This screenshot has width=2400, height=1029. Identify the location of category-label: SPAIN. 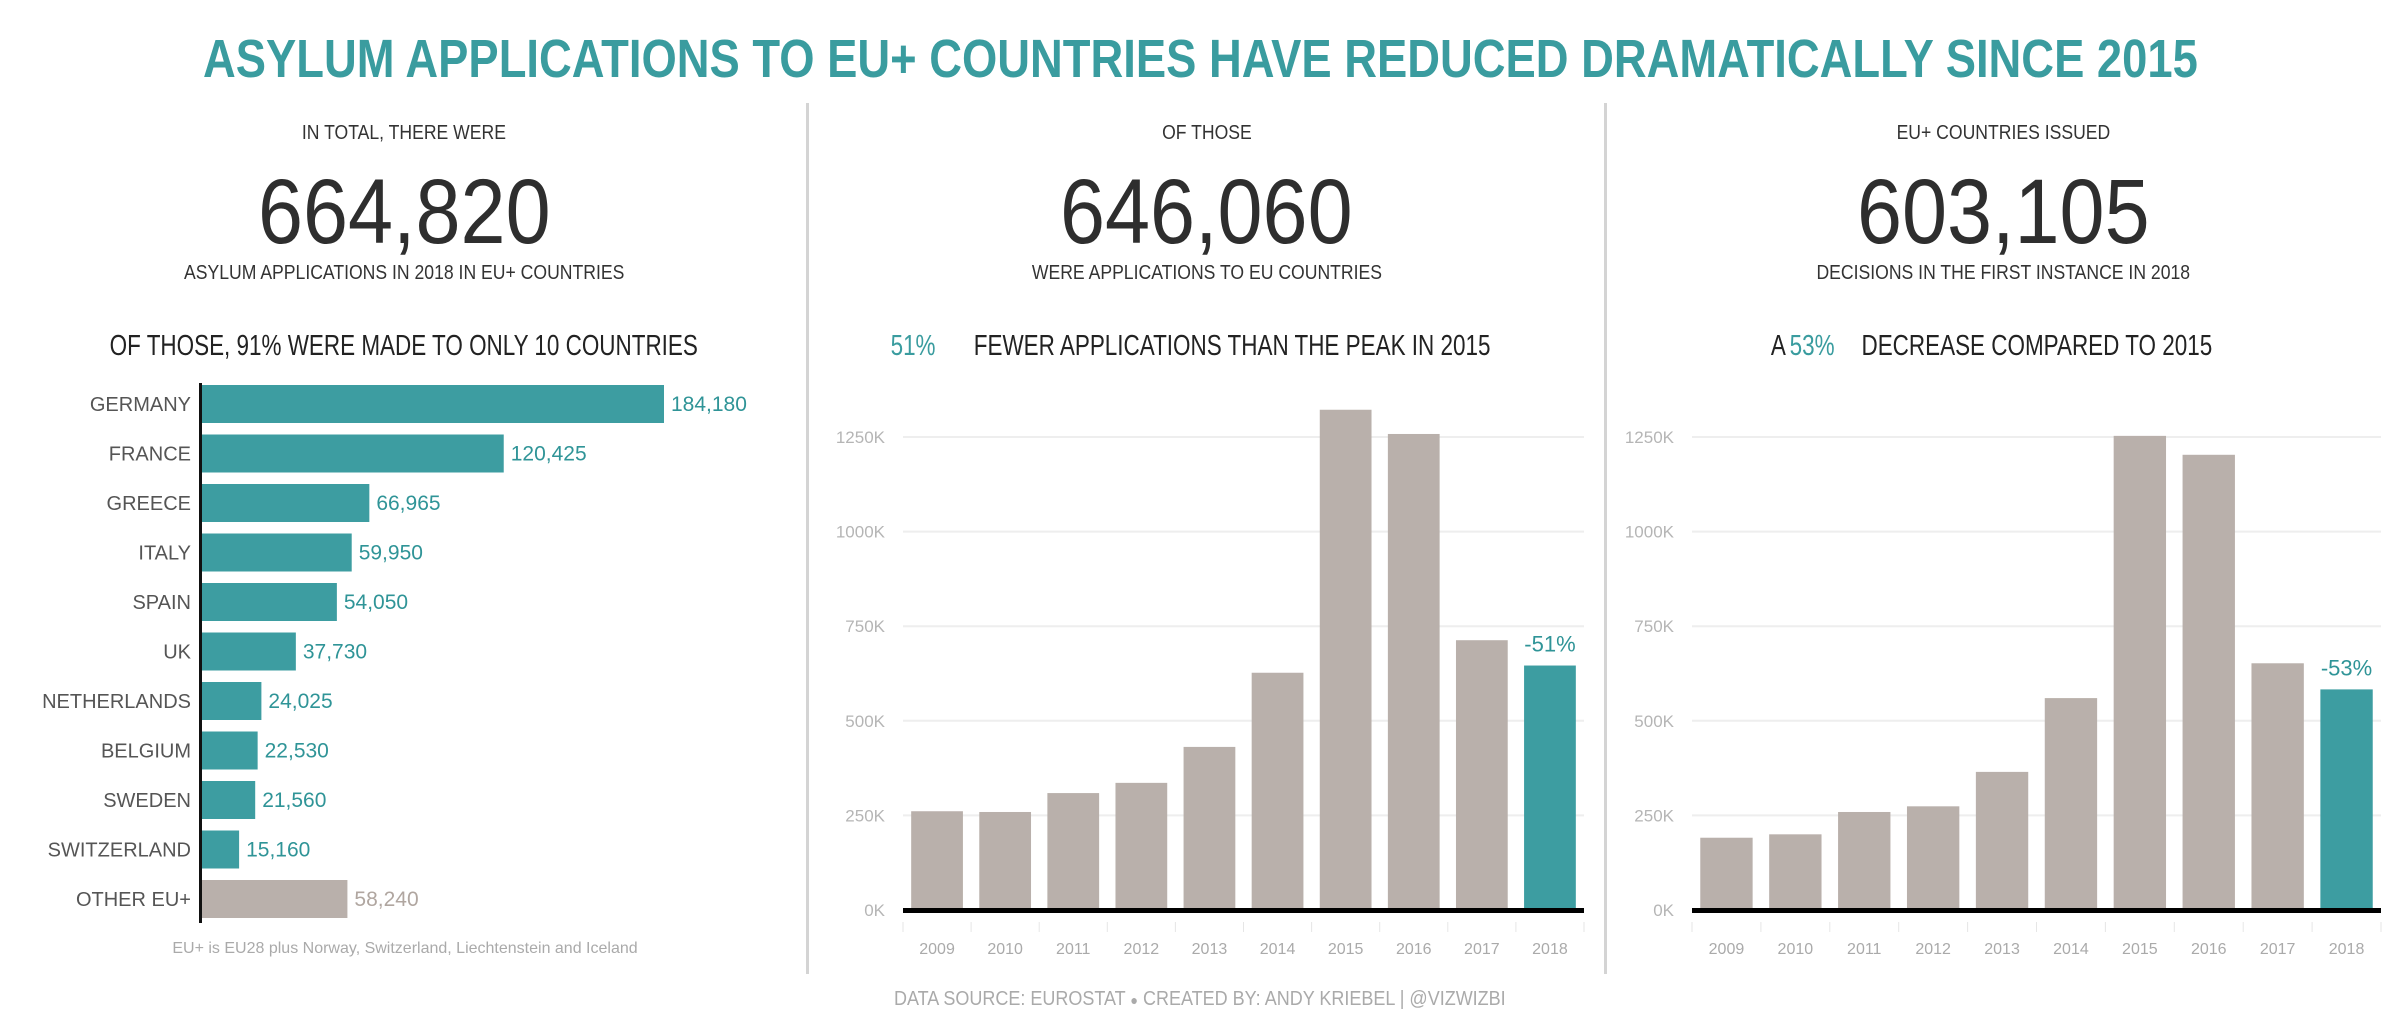
(161, 603).